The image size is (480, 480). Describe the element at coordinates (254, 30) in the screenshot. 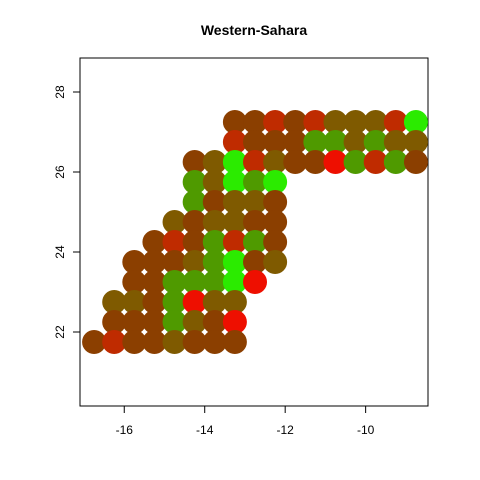

I see `chart-title: Western-Sahara` at that location.